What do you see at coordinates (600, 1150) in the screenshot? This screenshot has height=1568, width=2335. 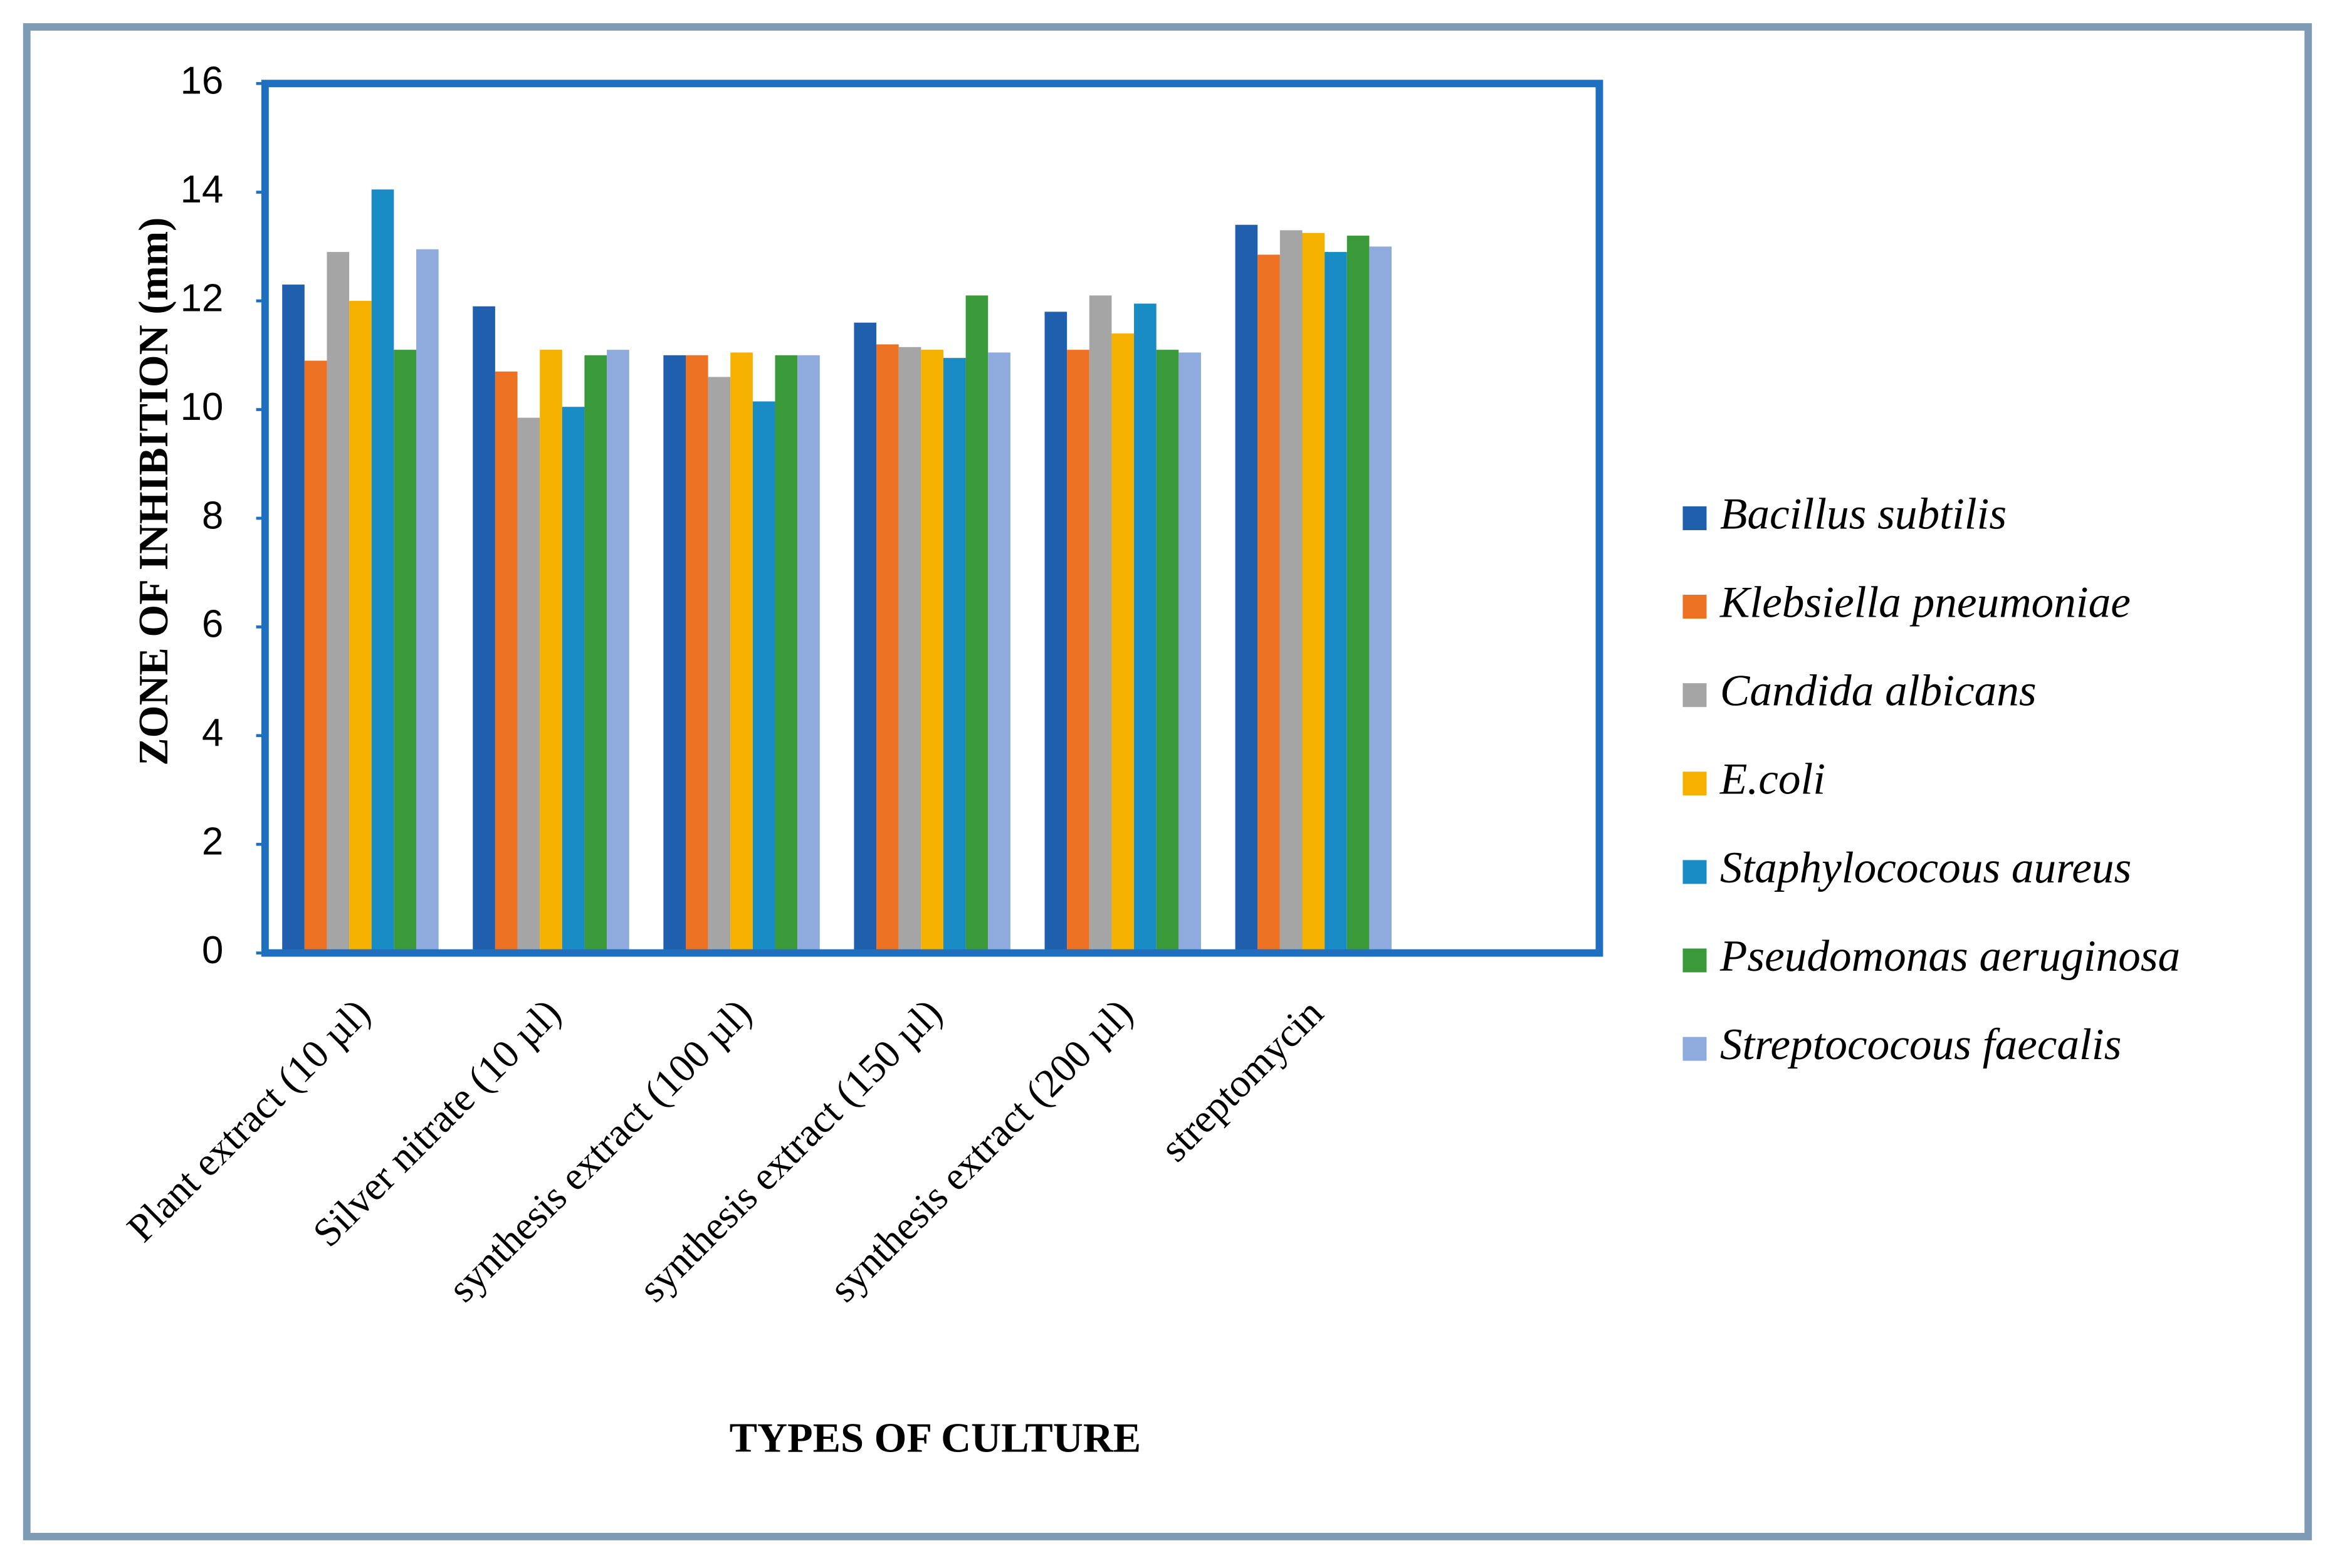 I see `x-tick-label: synthesis extract (100 µl)` at bounding box center [600, 1150].